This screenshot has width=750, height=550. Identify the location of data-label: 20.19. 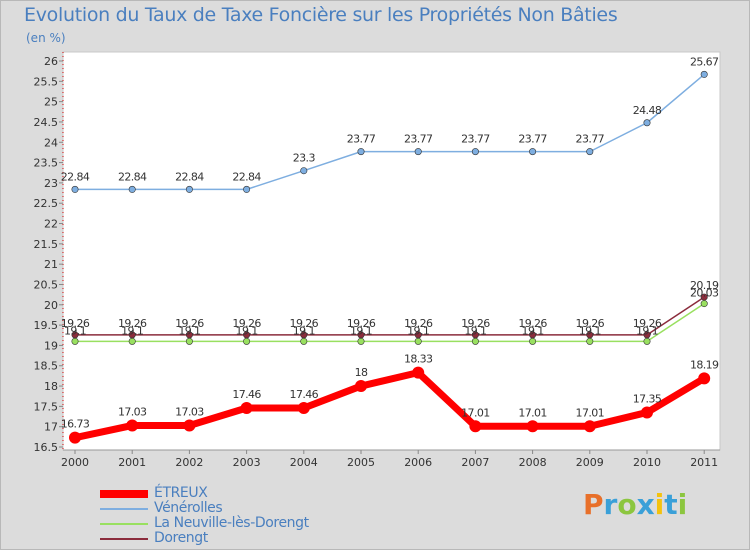
(704, 285).